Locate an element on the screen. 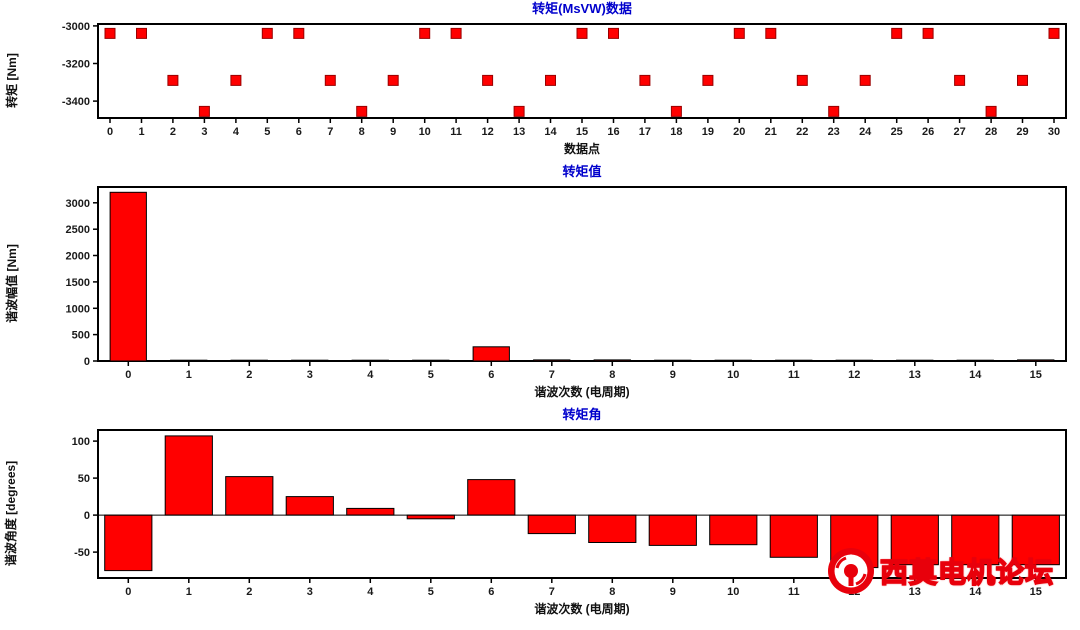  svg-text: 26 is located at coordinates (928, 132).